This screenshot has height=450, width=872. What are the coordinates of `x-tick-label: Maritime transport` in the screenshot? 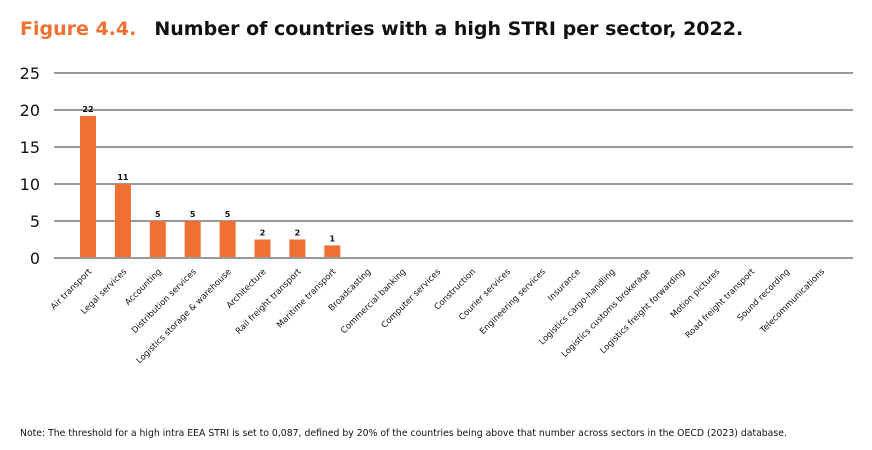 It's located at (307, 299).